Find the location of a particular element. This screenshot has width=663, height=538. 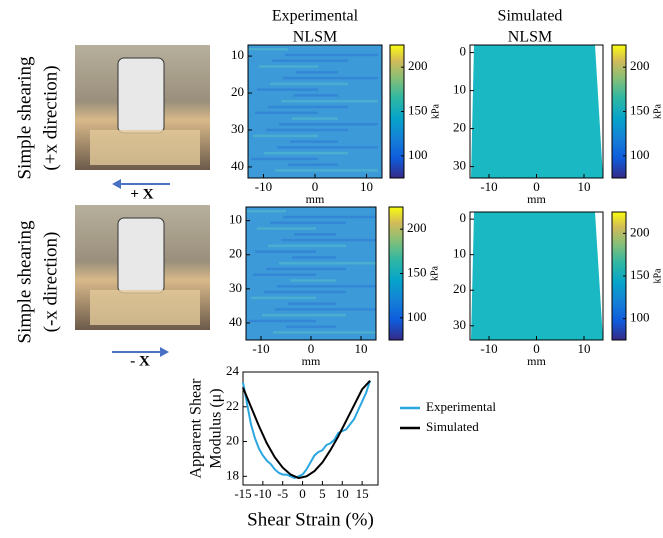

plot-frame is located at coordinates (310, 428).